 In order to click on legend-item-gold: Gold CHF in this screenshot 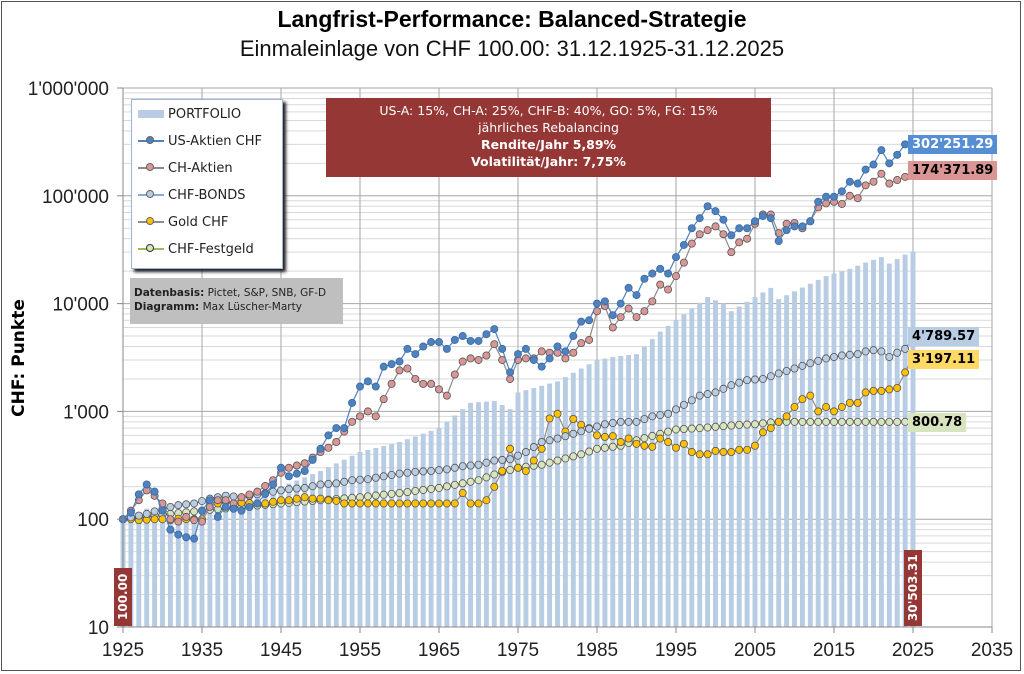, I will do `click(183, 222)`.